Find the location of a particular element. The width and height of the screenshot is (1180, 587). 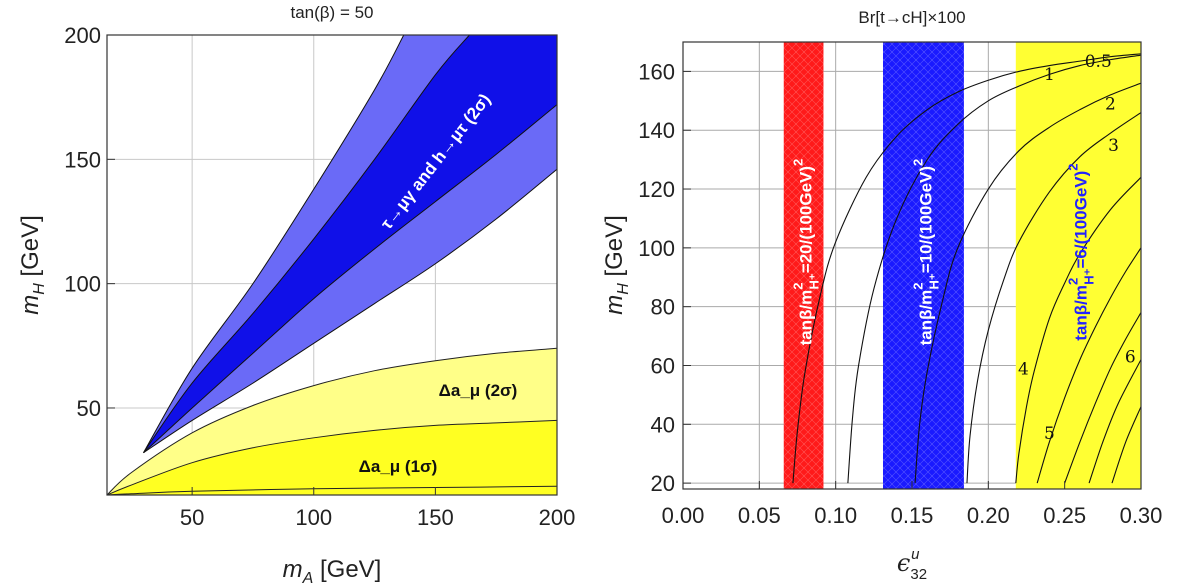

region-delta-a-mu-1sigma-edge is located at coordinates (332, 457).